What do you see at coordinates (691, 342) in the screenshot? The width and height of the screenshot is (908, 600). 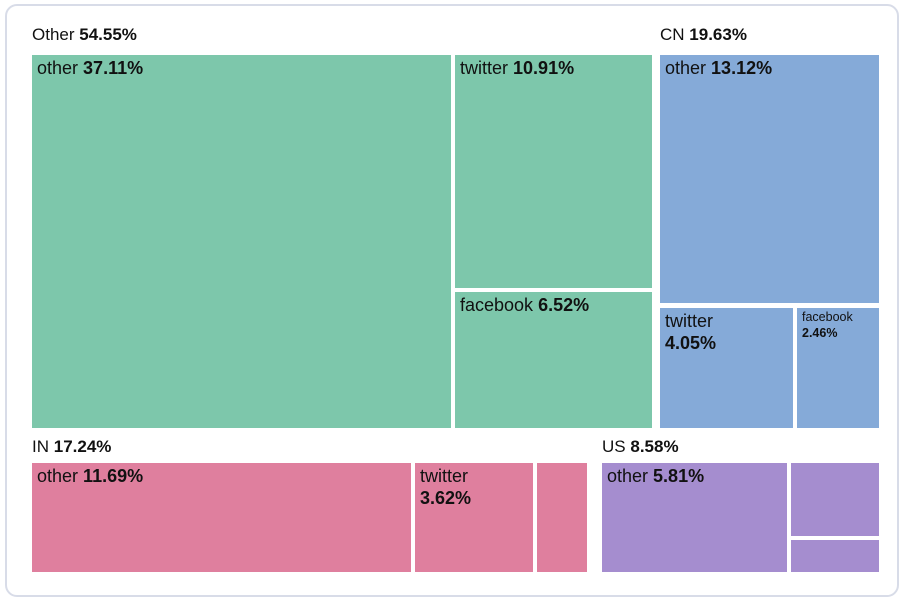 I see `cell-value: 4.05%` at bounding box center [691, 342].